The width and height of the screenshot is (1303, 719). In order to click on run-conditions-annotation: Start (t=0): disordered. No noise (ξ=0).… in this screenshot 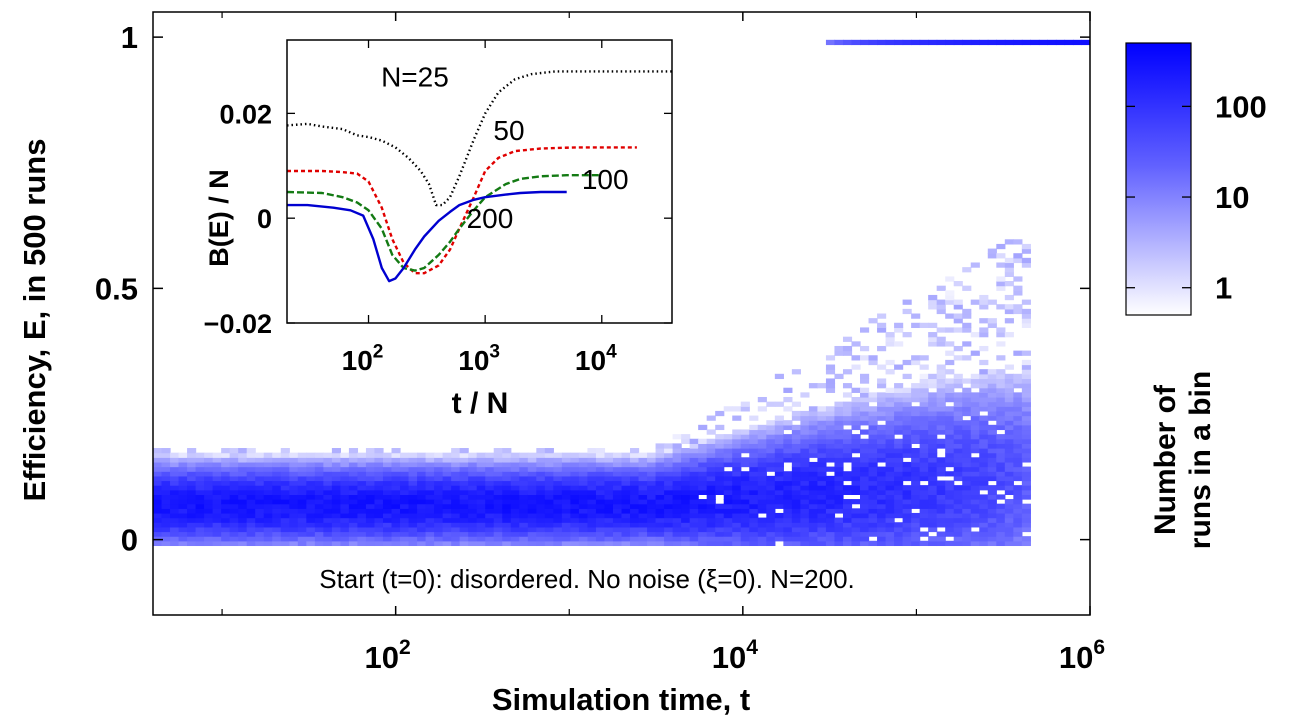, I will do `click(587, 579)`.